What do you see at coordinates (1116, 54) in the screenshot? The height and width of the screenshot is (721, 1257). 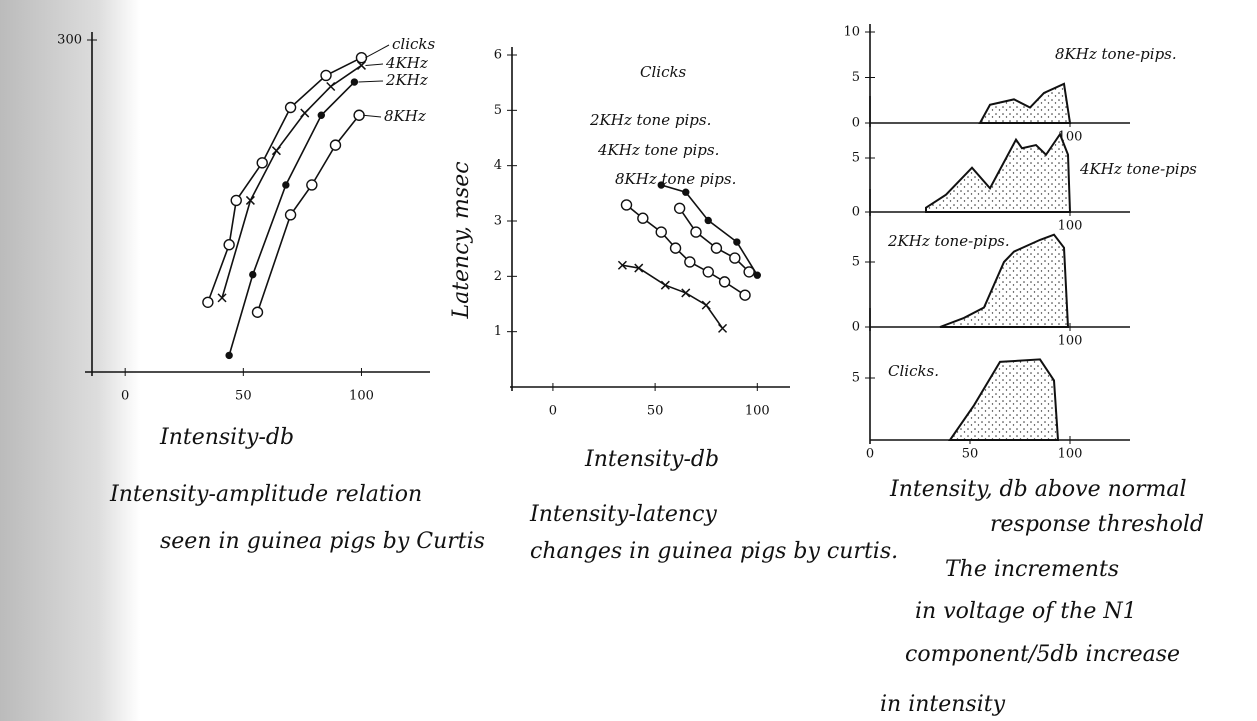 I see `panel-title: 8KHz tone-pips.` at bounding box center [1116, 54].